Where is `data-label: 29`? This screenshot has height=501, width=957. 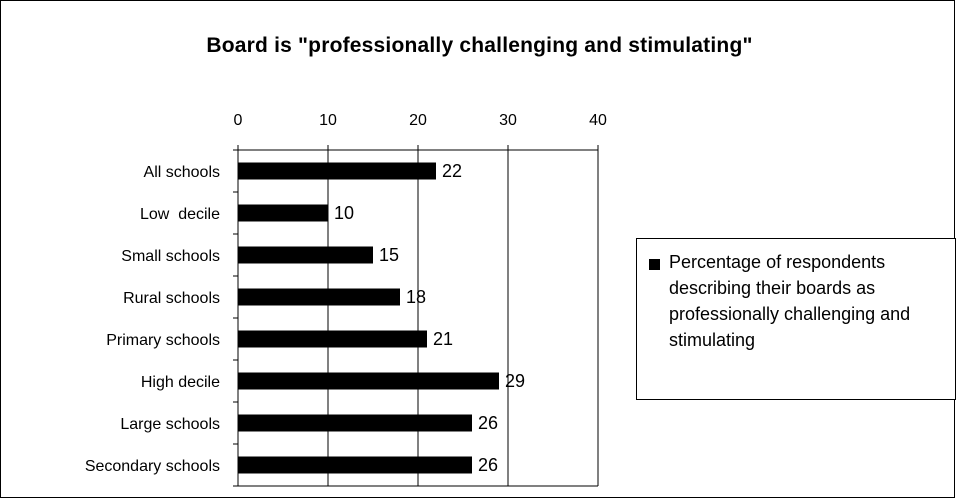 data-label: 29 is located at coordinates (515, 381).